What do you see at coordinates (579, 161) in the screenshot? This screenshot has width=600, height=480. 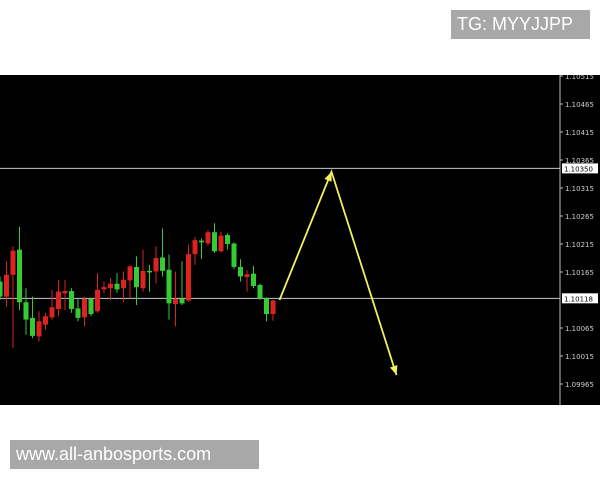 I see `y-tick-label: 1.10365` at bounding box center [579, 161].